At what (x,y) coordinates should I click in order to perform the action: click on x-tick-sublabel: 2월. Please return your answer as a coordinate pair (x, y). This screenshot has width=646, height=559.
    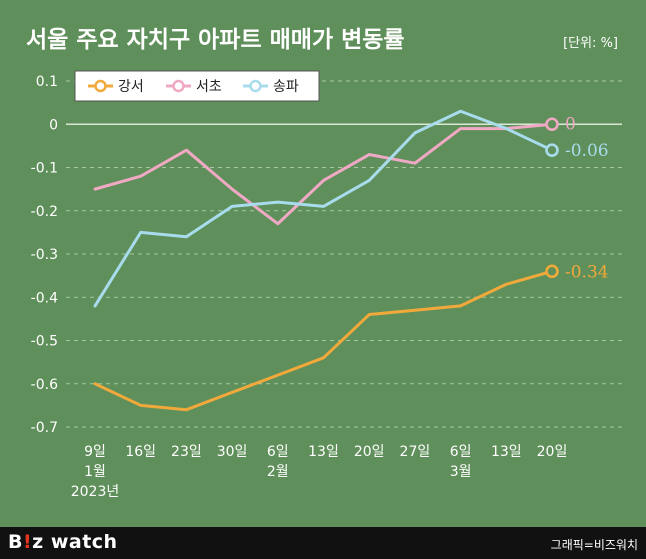
    Looking at the image, I should click on (278, 472).